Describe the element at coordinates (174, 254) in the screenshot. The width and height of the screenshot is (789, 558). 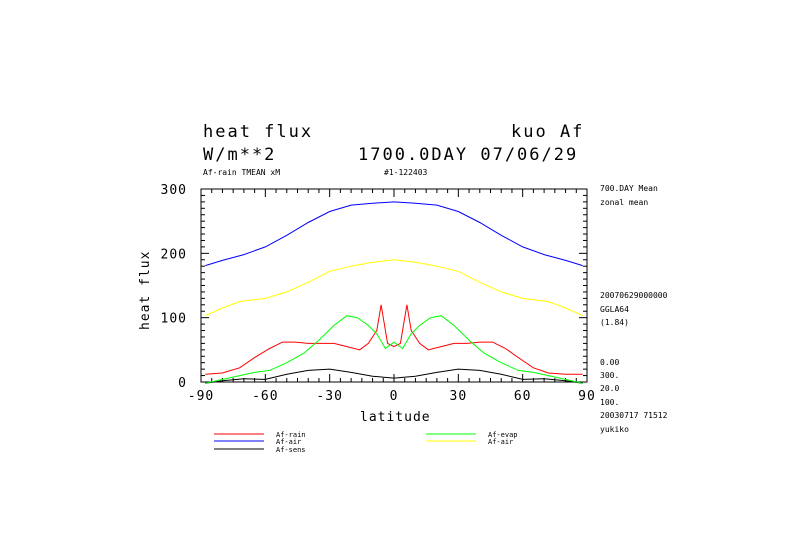
I see `y-tick-label: 200` at that location.